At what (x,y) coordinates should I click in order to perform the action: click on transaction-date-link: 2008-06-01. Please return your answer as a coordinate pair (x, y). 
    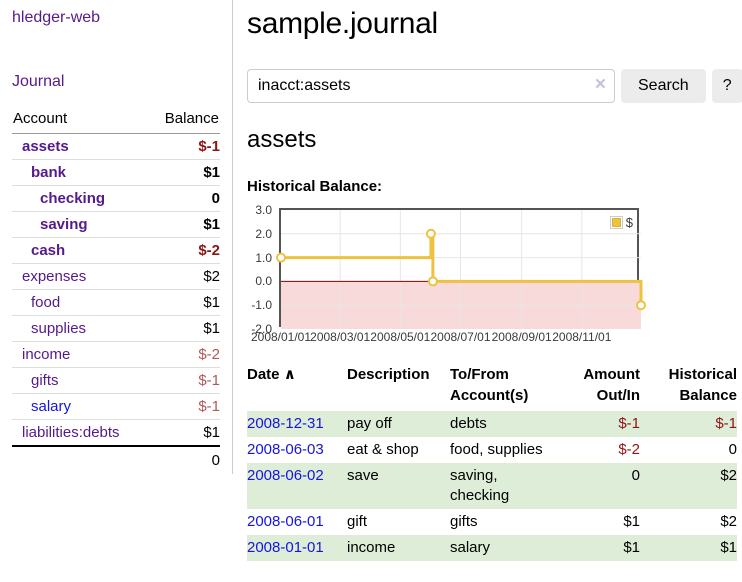
    Looking at the image, I should click on (285, 521).